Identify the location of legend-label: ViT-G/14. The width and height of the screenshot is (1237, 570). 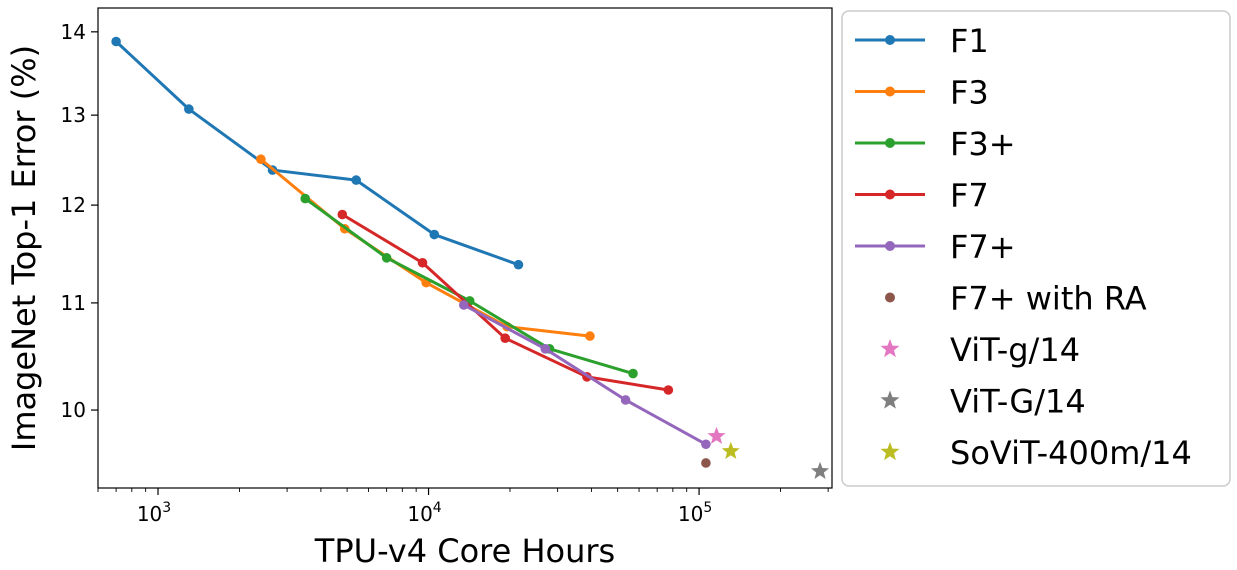
(1018, 402).